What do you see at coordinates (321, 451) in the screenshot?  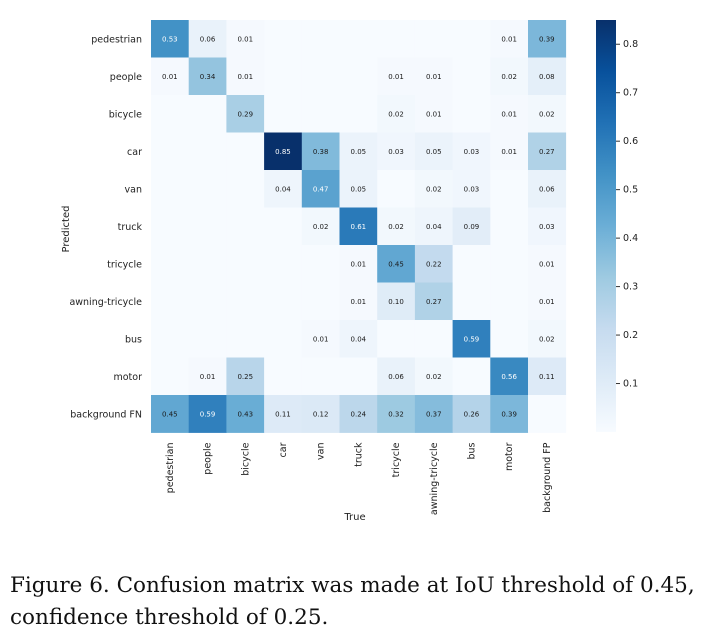 I see `x-tick-label: van` at bounding box center [321, 451].